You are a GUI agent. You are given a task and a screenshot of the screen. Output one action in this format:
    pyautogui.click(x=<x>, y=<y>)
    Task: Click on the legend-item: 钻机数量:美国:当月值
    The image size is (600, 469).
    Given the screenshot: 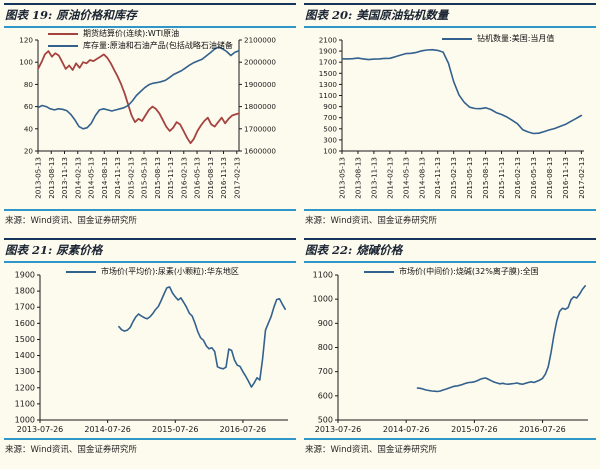 What is the action you would take?
    pyautogui.click(x=498, y=38)
    